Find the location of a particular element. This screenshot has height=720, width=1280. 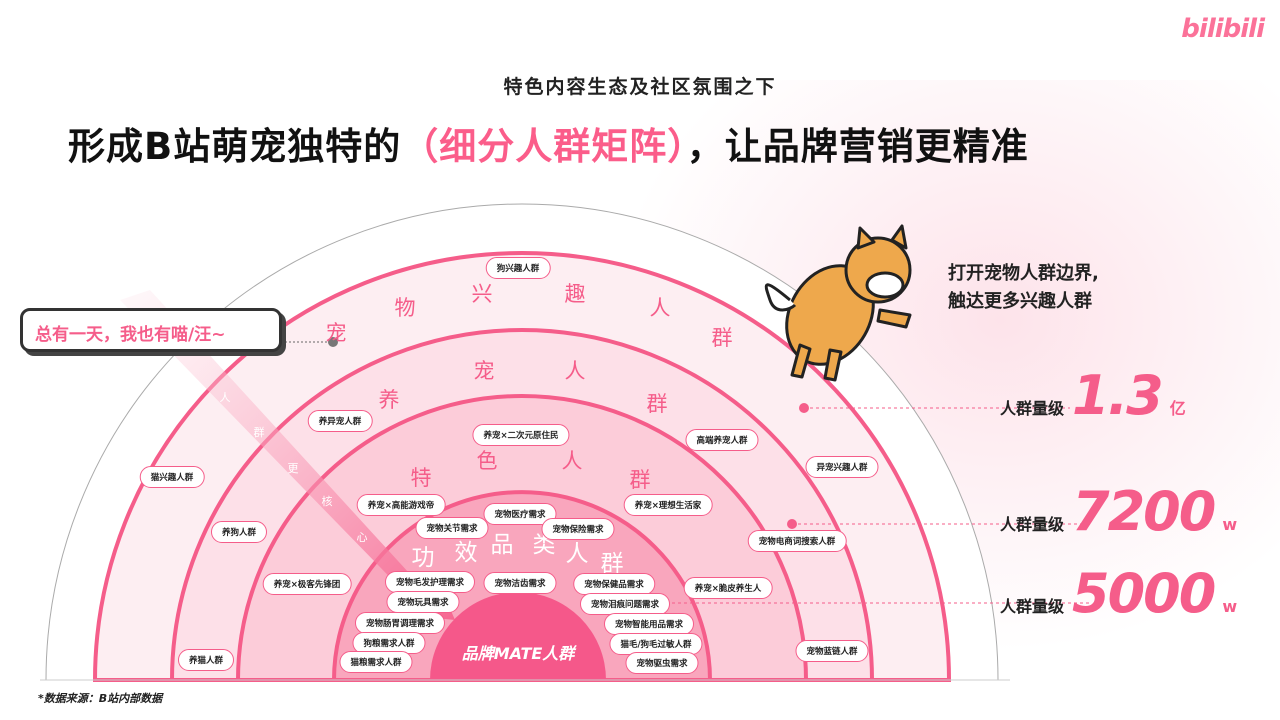

ring-label-char: 养 is located at coordinates (389, 400).